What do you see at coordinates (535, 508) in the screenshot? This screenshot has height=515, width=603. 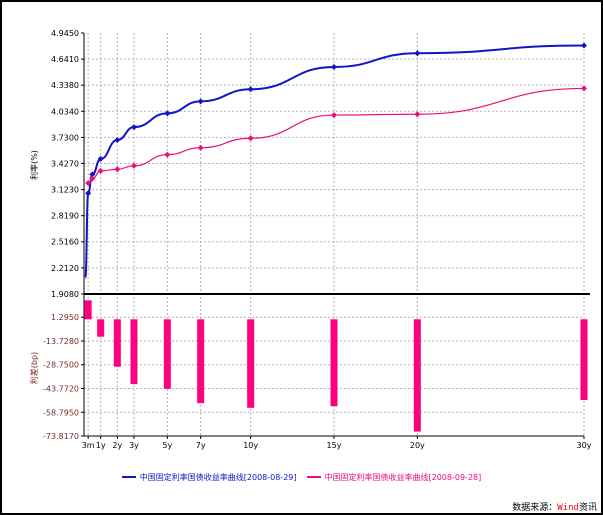 I see `source-prefix: 数据来源：` at bounding box center [535, 508].